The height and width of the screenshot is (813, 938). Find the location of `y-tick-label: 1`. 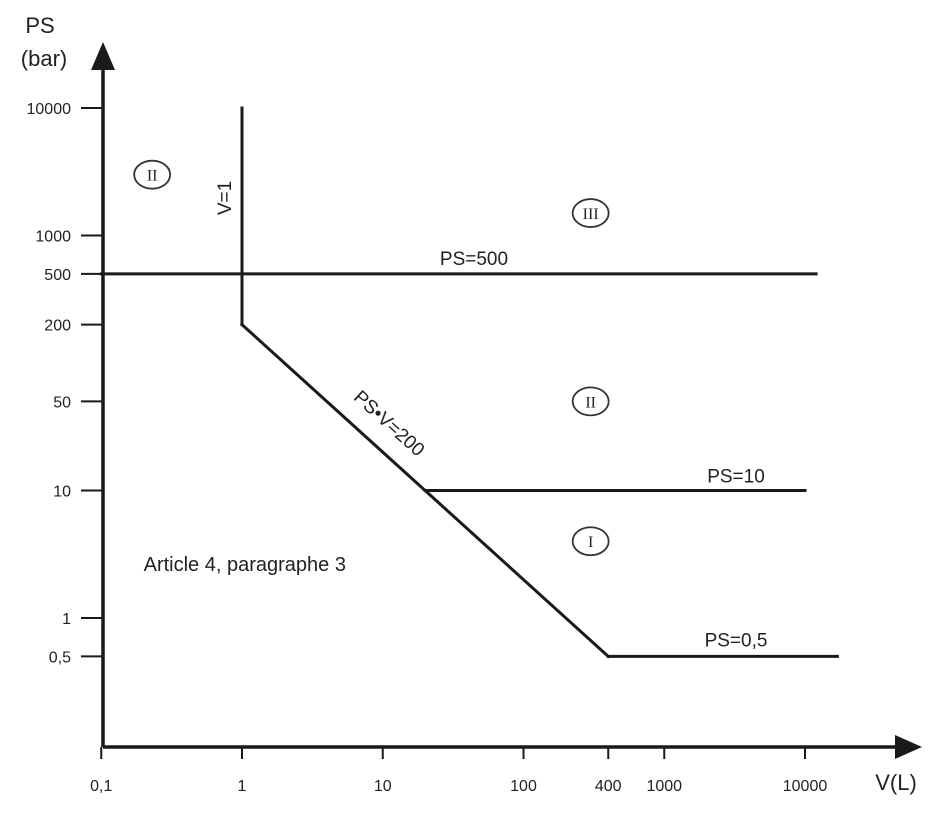

y-tick-label: 1 is located at coordinates (66, 619).